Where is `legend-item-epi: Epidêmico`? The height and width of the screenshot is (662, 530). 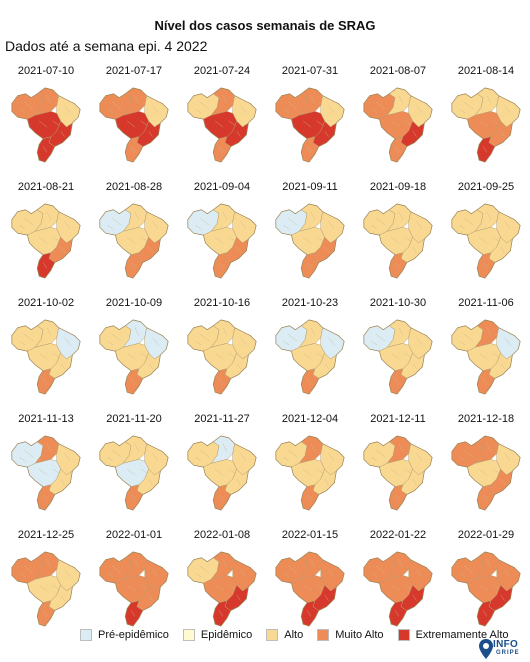 legend-item-epi: Epidêmico is located at coordinates (217, 635).